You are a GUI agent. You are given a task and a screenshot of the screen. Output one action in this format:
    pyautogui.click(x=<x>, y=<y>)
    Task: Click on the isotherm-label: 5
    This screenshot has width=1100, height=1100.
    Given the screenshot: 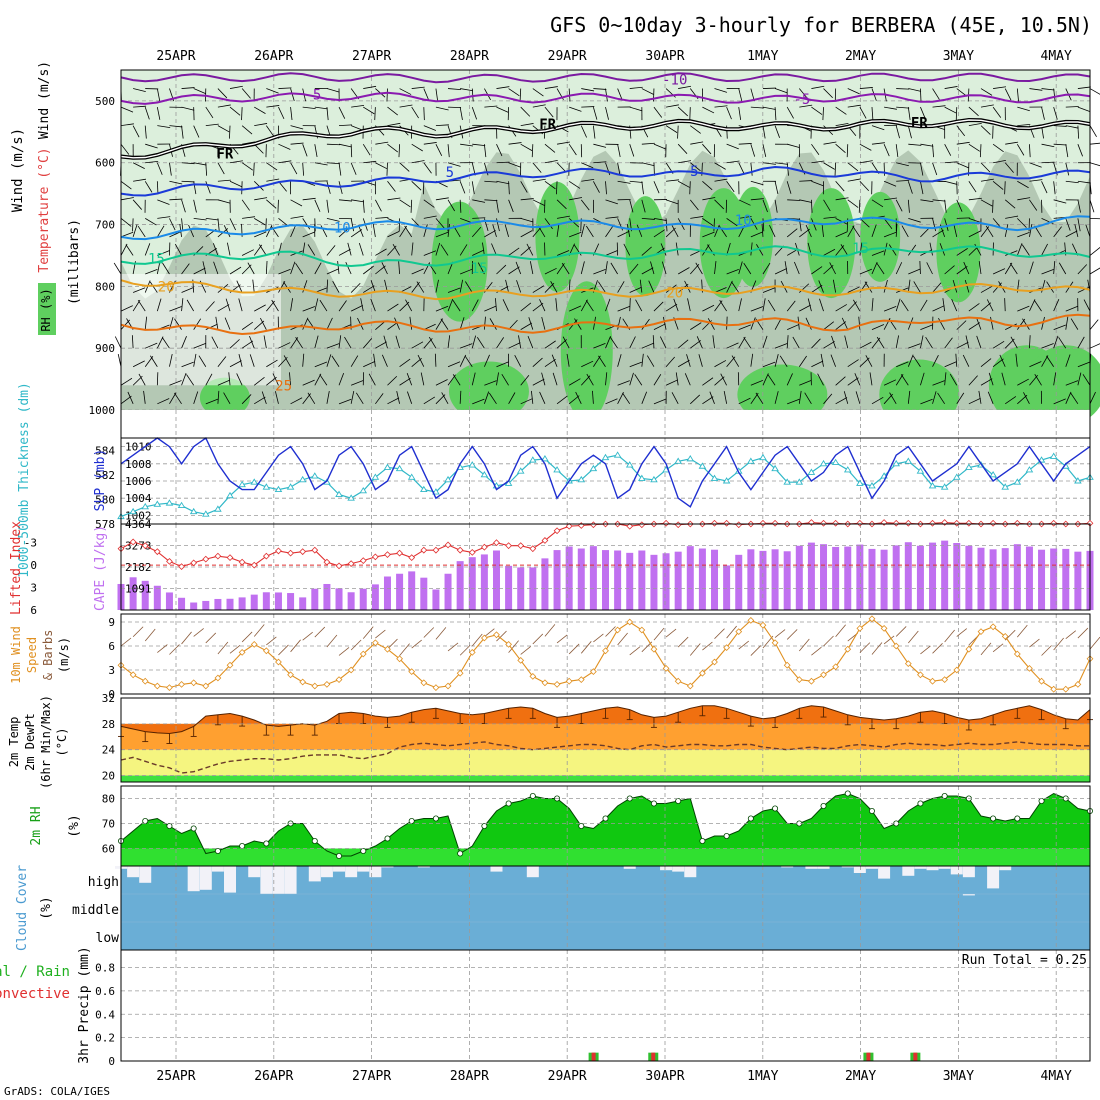 What is the action you would take?
    pyautogui.click(x=450, y=173)
    